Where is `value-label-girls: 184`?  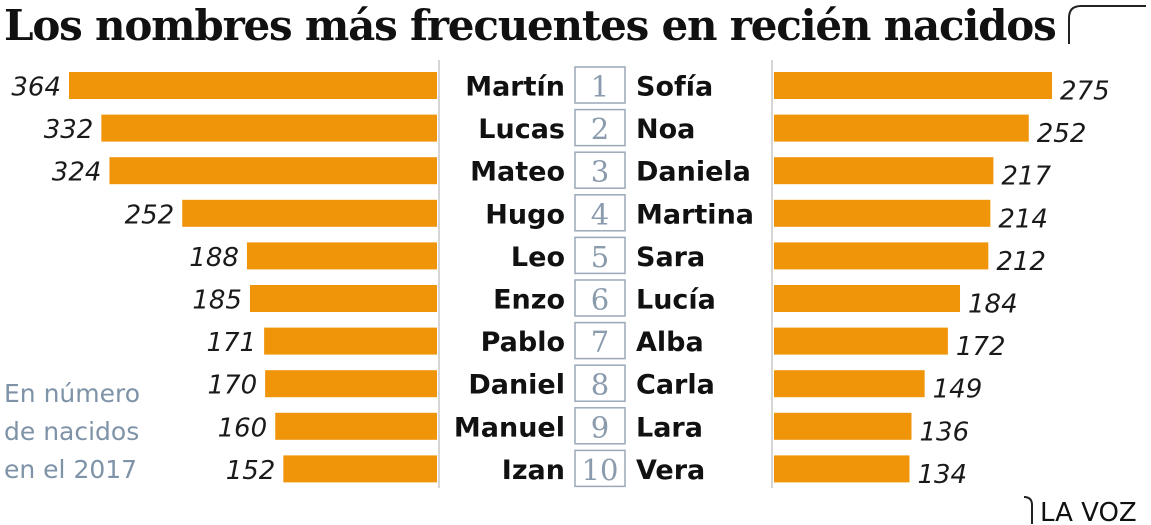 value-label-girls: 184 is located at coordinates (993, 305).